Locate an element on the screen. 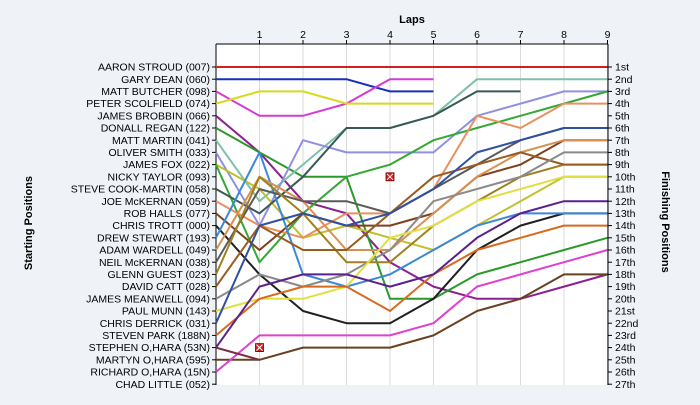  position-label: 16th is located at coordinates (625, 251).